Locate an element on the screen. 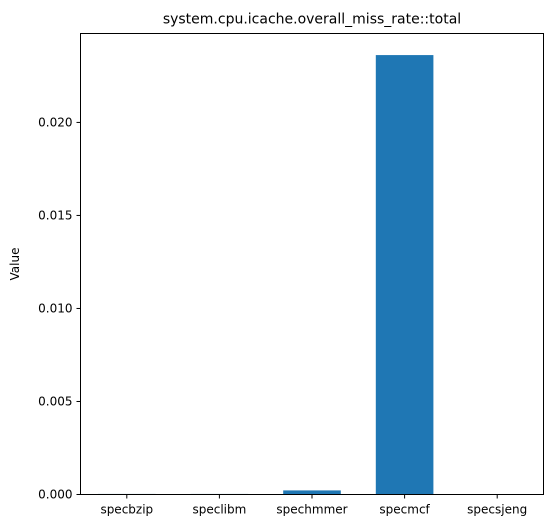 This screenshot has width=553, height=528. bar-spechmmer is located at coordinates (312, 492).